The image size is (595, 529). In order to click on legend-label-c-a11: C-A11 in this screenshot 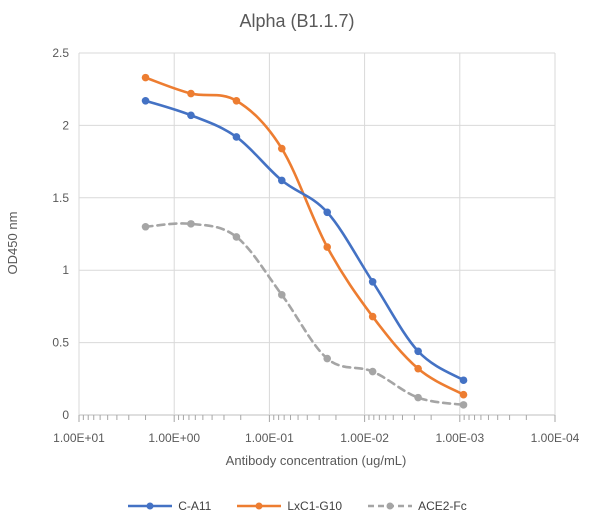, I will do `click(195, 506)`.